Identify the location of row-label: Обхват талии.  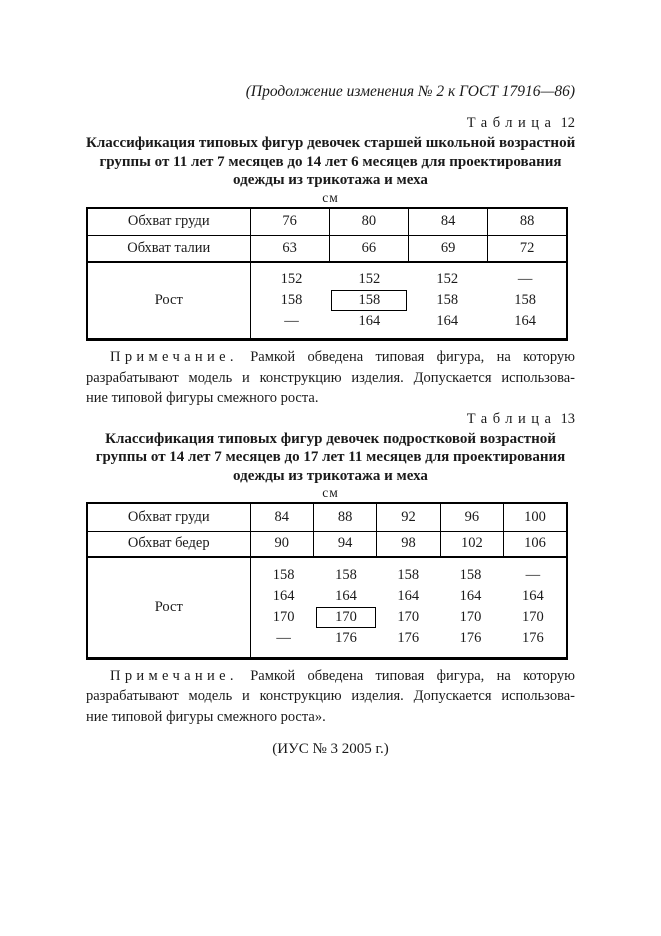
(168, 249).